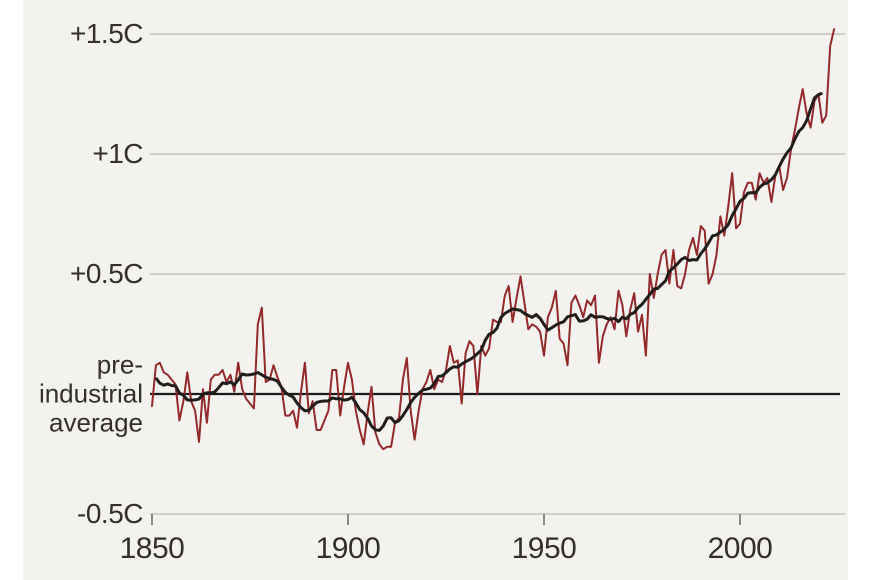  What do you see at coordinates (110, 513) in the screenshot?
I see `y-tick-label--0.5C: -0.5C` at bounding box center [110, 513].